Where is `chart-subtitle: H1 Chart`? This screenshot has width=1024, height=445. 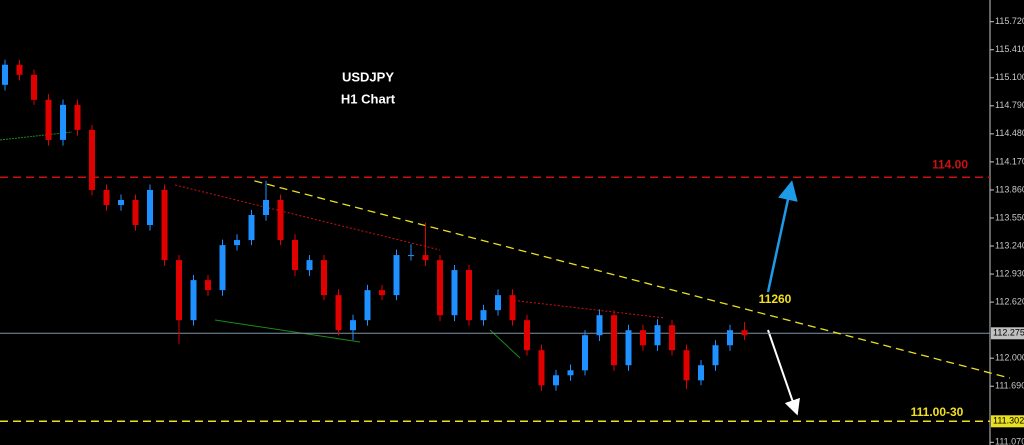 chart-subtitle: H1 Chart is located at coordinates (368, 98).